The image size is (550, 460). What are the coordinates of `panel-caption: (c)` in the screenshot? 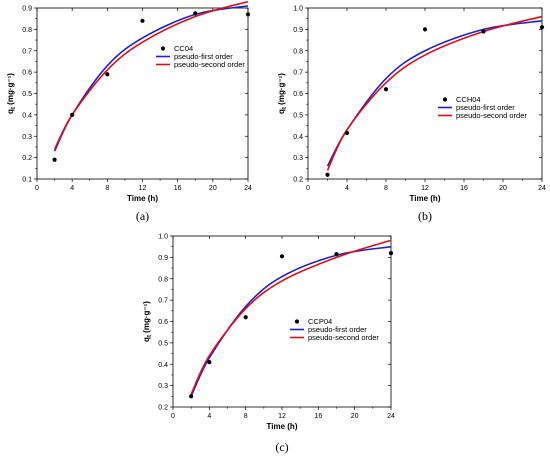 It's located at (281, 447).